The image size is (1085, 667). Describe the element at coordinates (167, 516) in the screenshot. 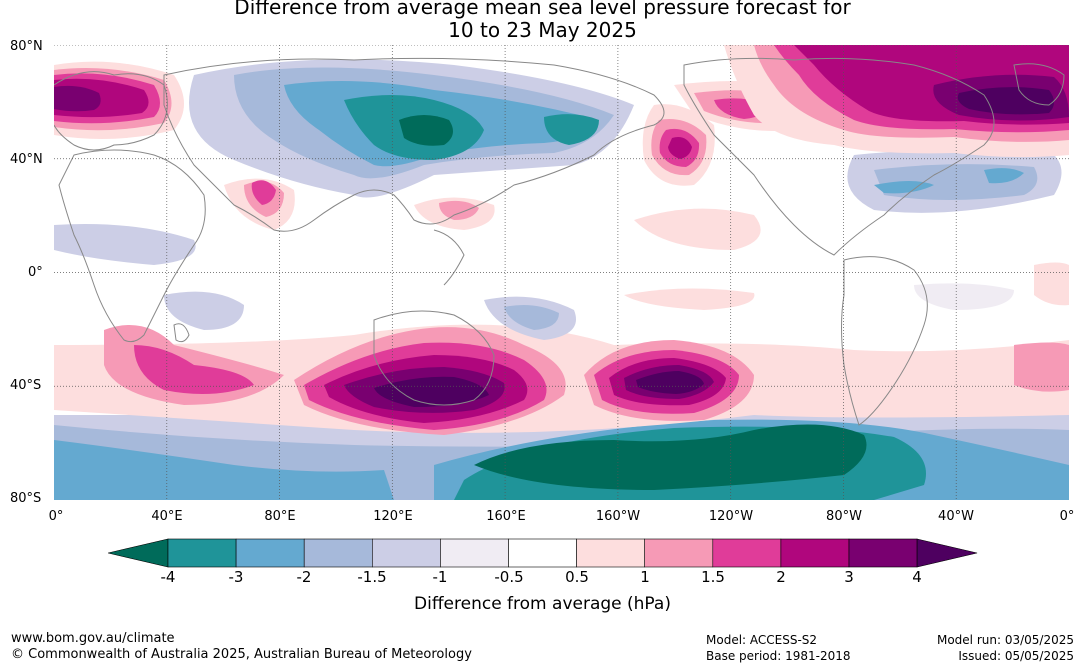

I see `lon-label-40e: 40°E` at that location.